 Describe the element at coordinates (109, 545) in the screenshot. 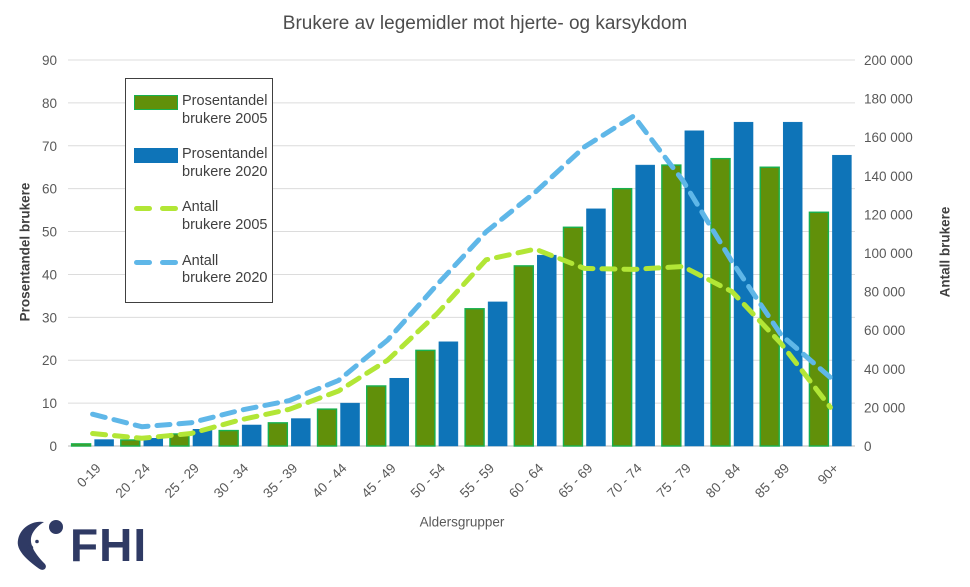

I see `fhi-logo-text: FHI` at that location.